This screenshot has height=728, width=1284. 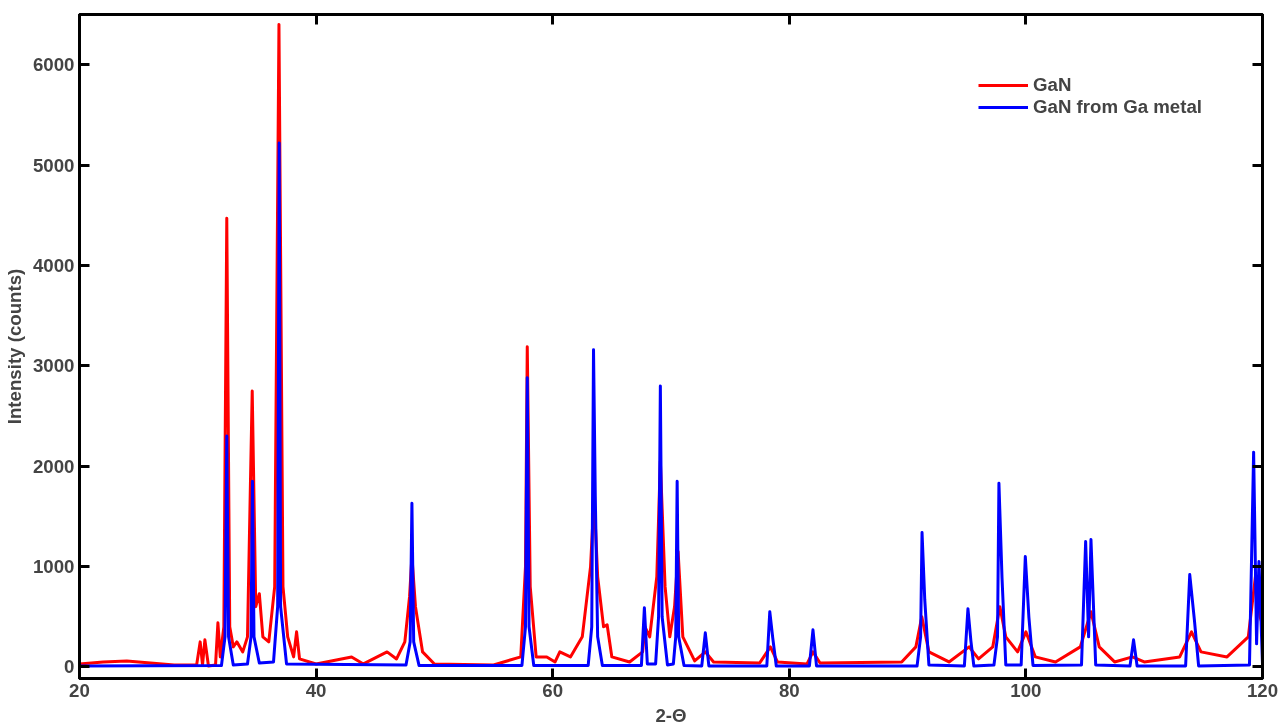 I want to click on legend-label: GaN, so click(x=1052, y=85).